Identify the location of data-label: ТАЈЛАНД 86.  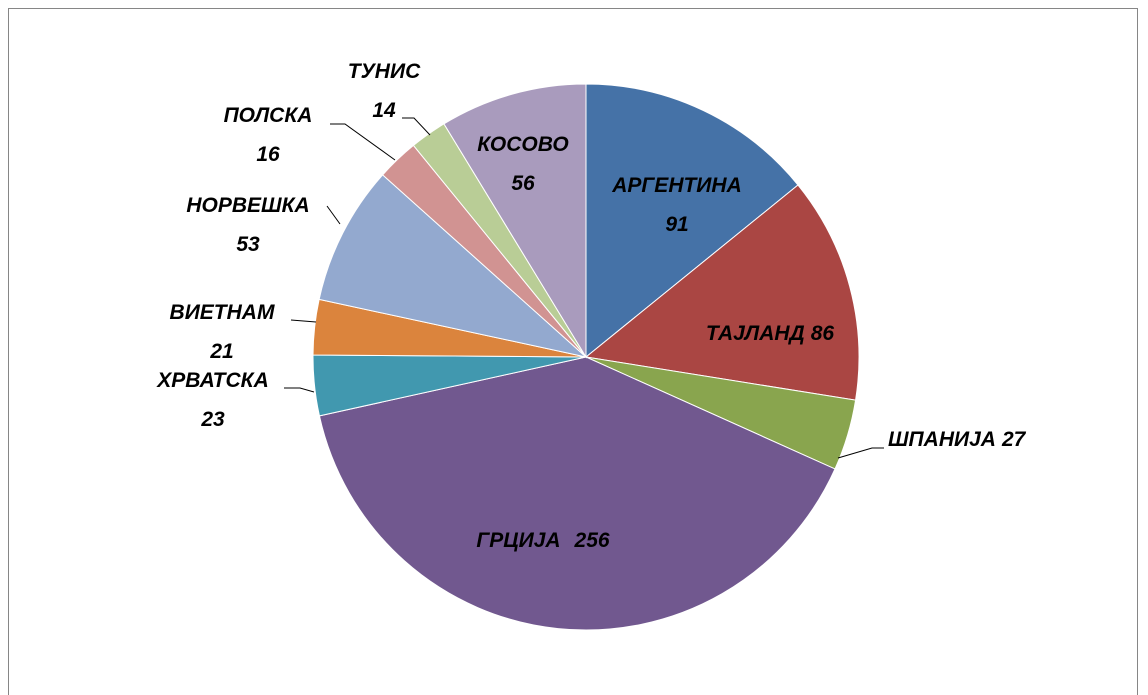
(770, 333).